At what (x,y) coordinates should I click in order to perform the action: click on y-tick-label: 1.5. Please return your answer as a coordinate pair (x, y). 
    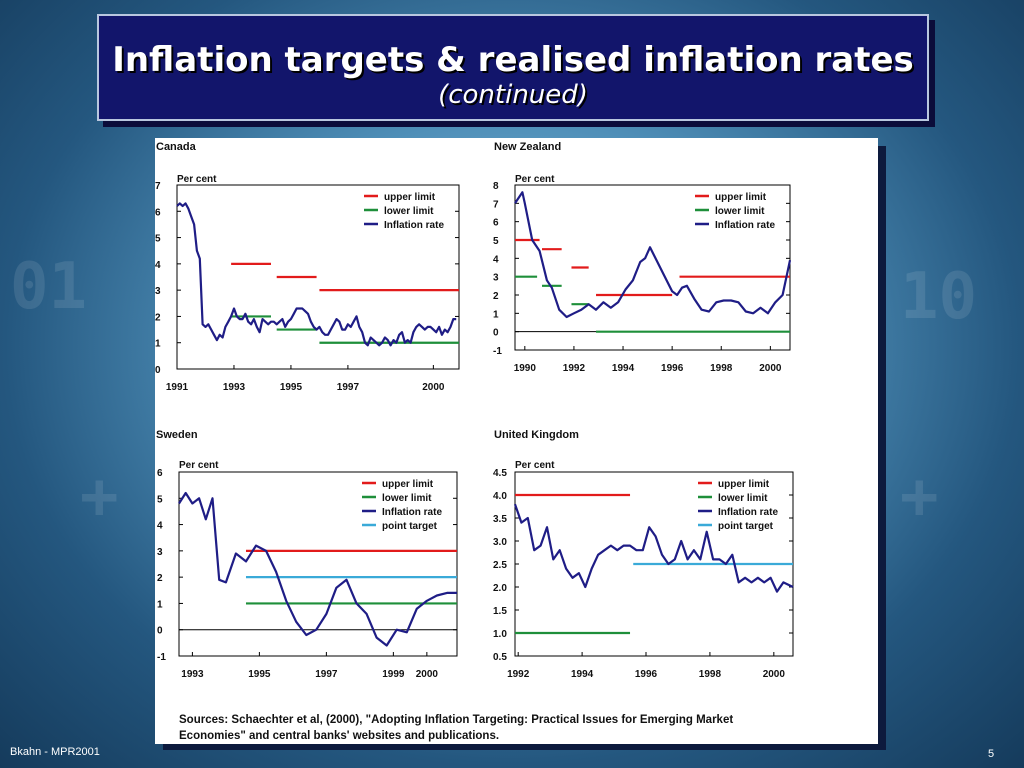
    Looking at the image, I should click on (500, 611).